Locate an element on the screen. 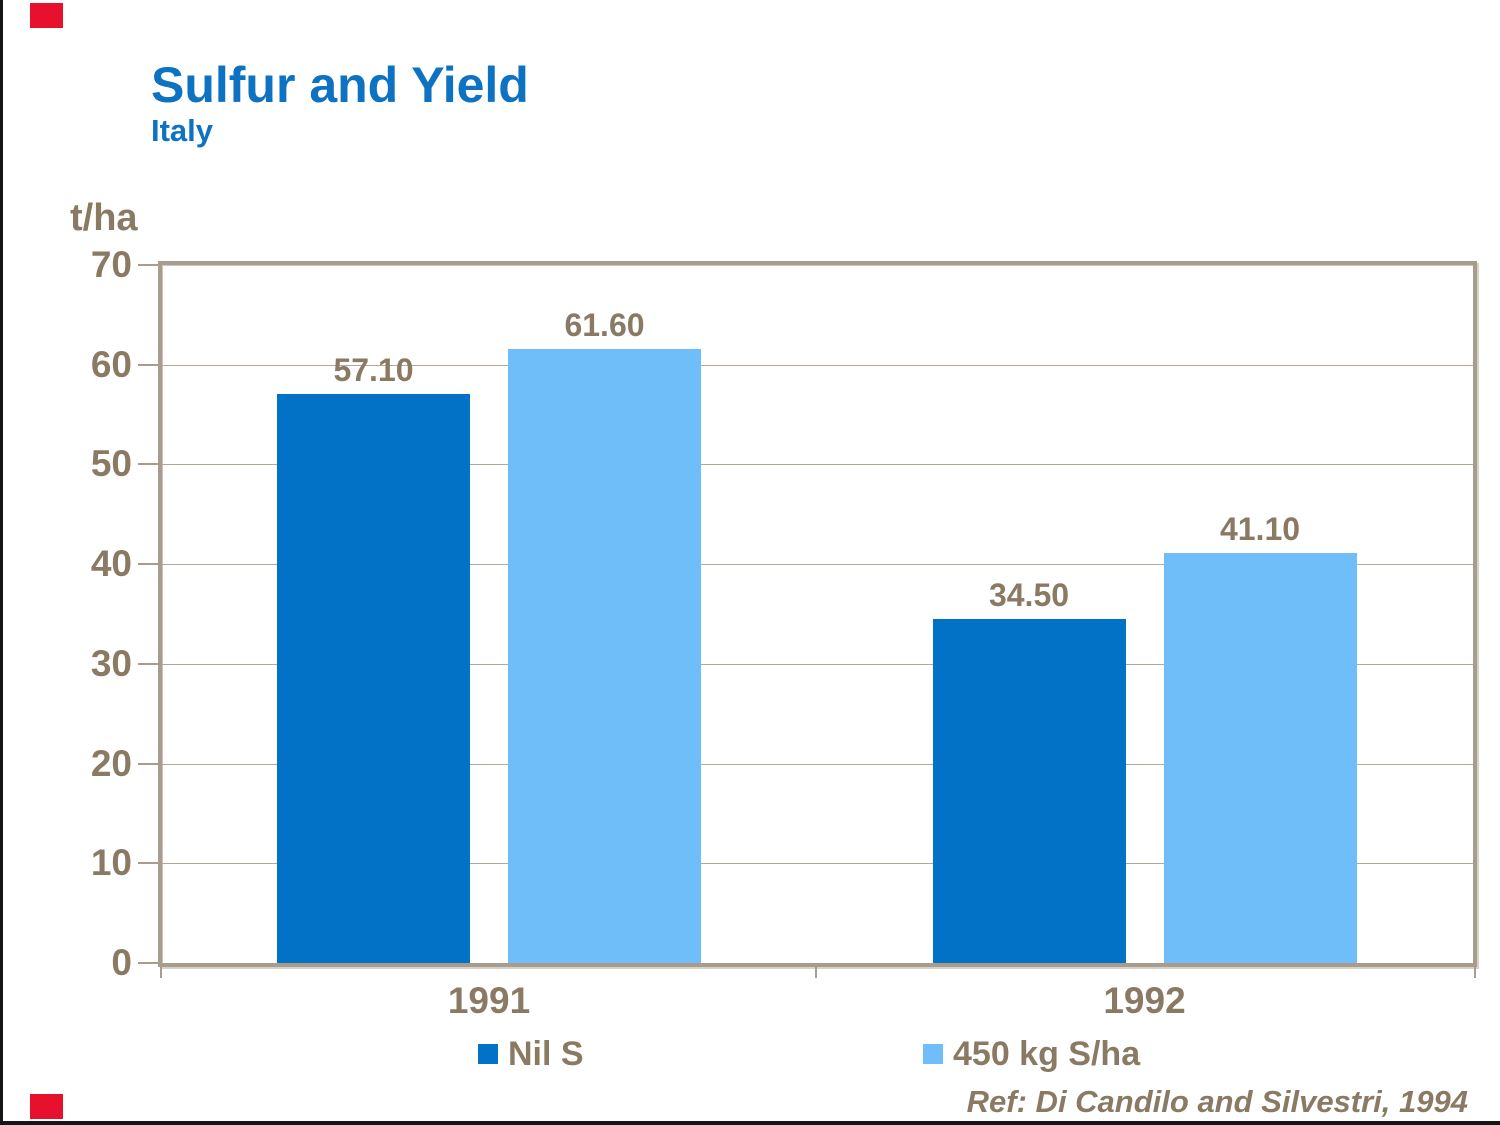 This screenshot has width=1500, height=1125. page-title: Sulfur and Yield is located at coordinates (340, 85).